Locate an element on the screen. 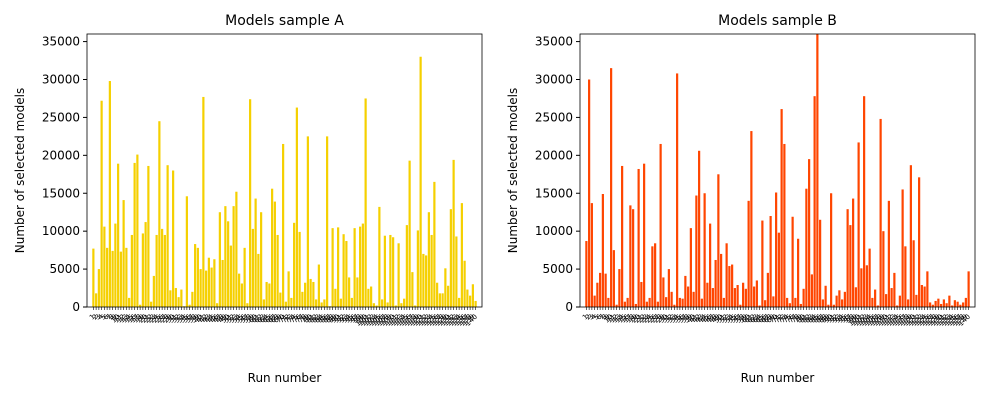 The image size is (1000, 400). x-tick-label: 60 is located at coordinates (253, 319).